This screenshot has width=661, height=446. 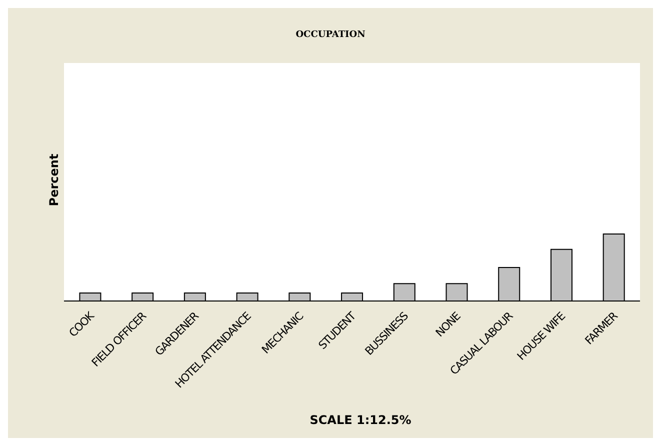 I want to click on chart-title: OCCUPATION, so click(x=330, y=35).